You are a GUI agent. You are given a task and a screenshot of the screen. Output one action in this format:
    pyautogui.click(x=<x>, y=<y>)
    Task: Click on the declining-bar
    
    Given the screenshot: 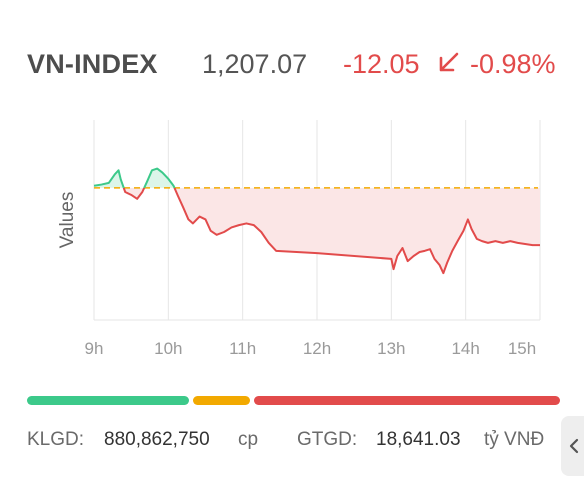 What is the action you would take?
    pyautogui.click(x=407, y=400)
    